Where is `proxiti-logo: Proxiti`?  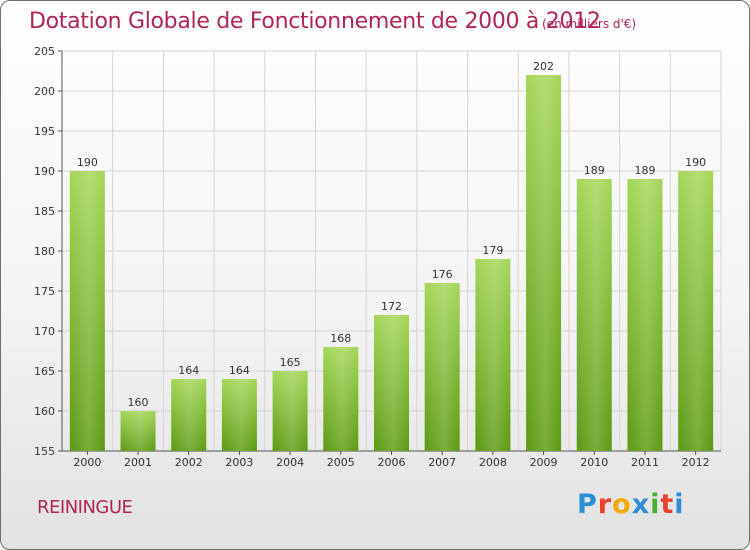
proxiti-logo: Proxiti is located at coordinates (631, 504).